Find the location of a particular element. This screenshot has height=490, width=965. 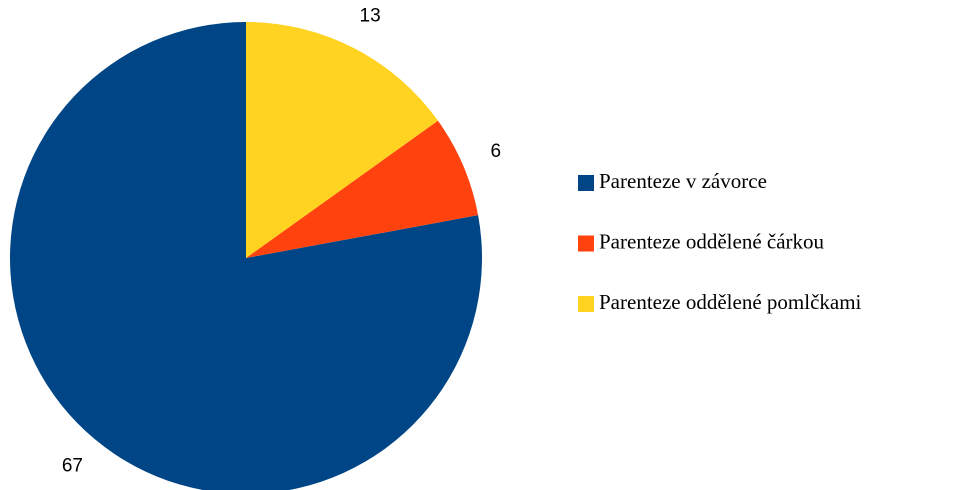

legend-label: Parenteze oddělené pomlčkami is located at coordinates (730, 302).